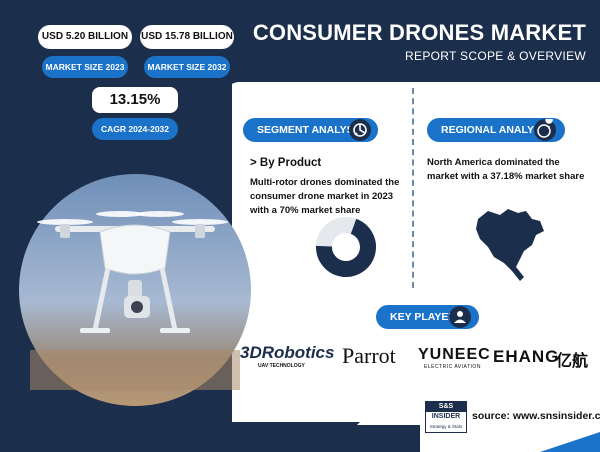 This screenshot has height=452, width=600. I want to click on person-icon, so click(460, 317).